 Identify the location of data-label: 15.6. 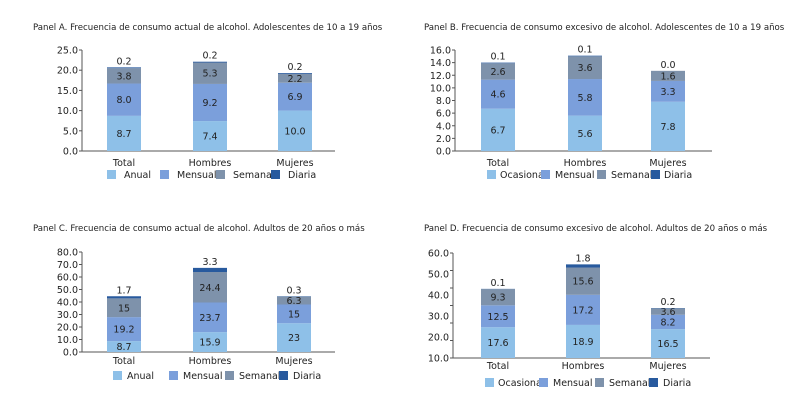
(582, 282).